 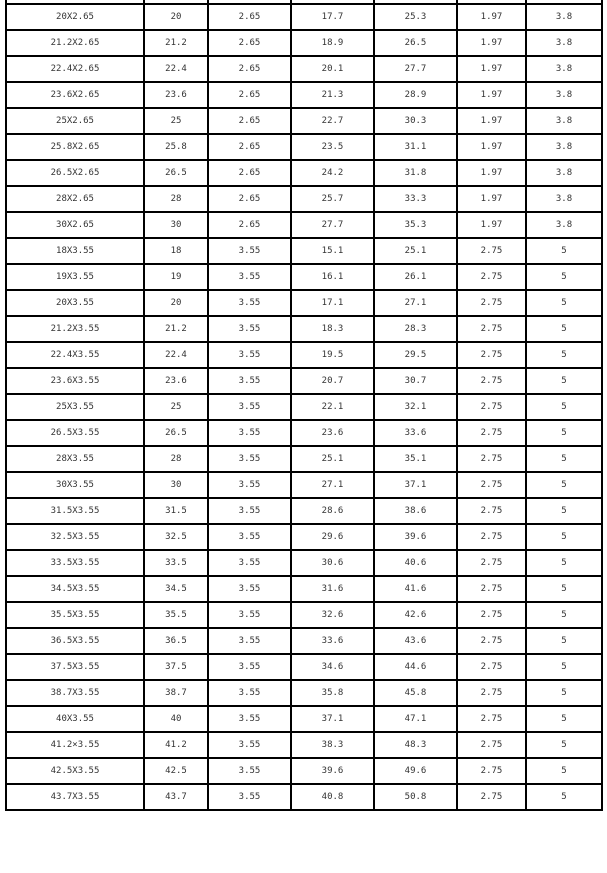 I want to click on table-cell: 17.1, so click(x=332, y=303).